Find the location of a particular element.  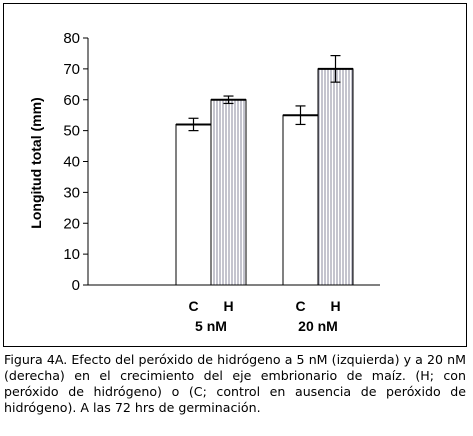

y-axis-title: Longitud total (mm) is located at coordinates (36, 162).